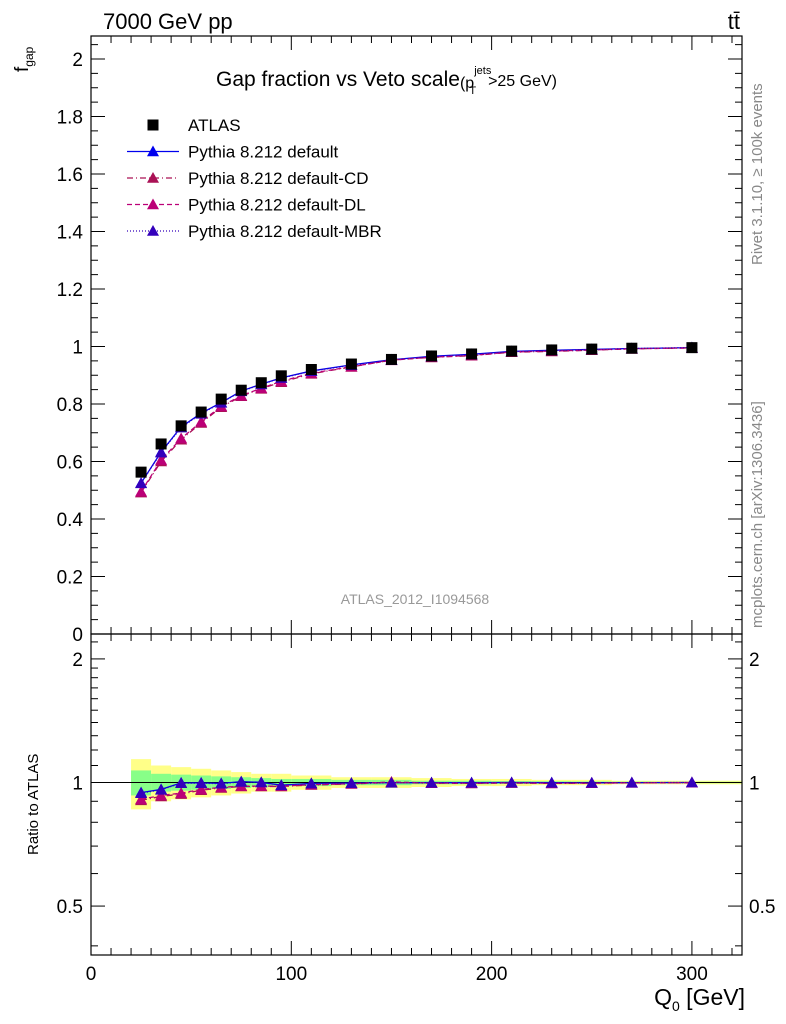  What do you see at coordinates (70, 907) in the screenshot?
I see `ratio-ytick-label-left: 0.5` at bounding box center [70, 907].